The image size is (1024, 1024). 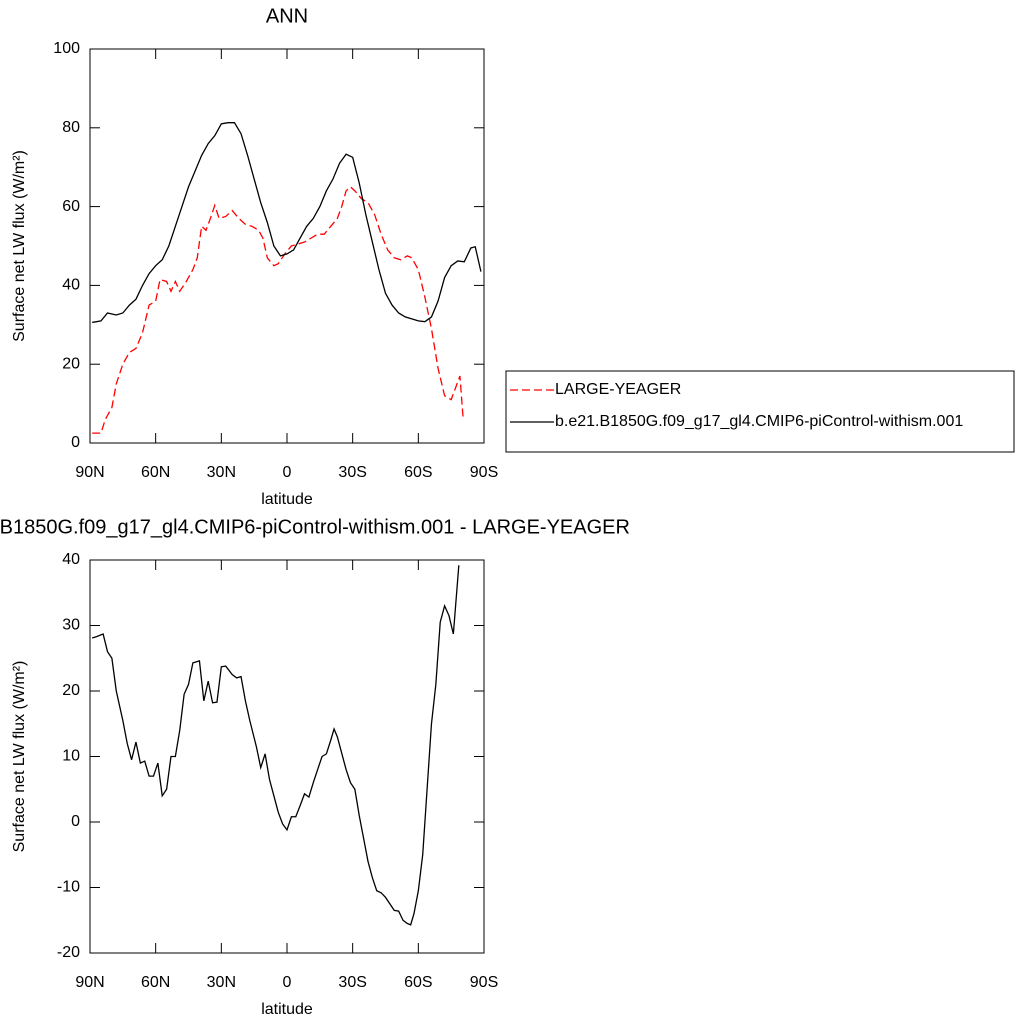 What do you see at coordinates (68, 887) in the screenshot?
I see `y-tick-label: -10` at bounding box center [68, 887].